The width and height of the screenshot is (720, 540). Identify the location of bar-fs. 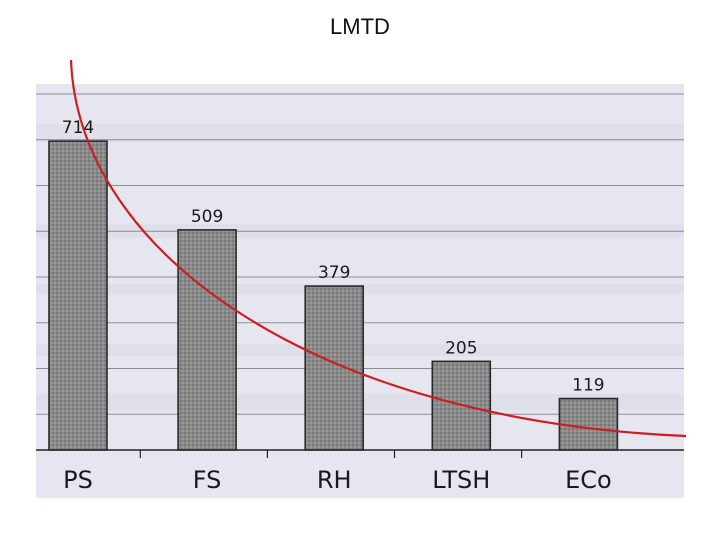
(207, 340).